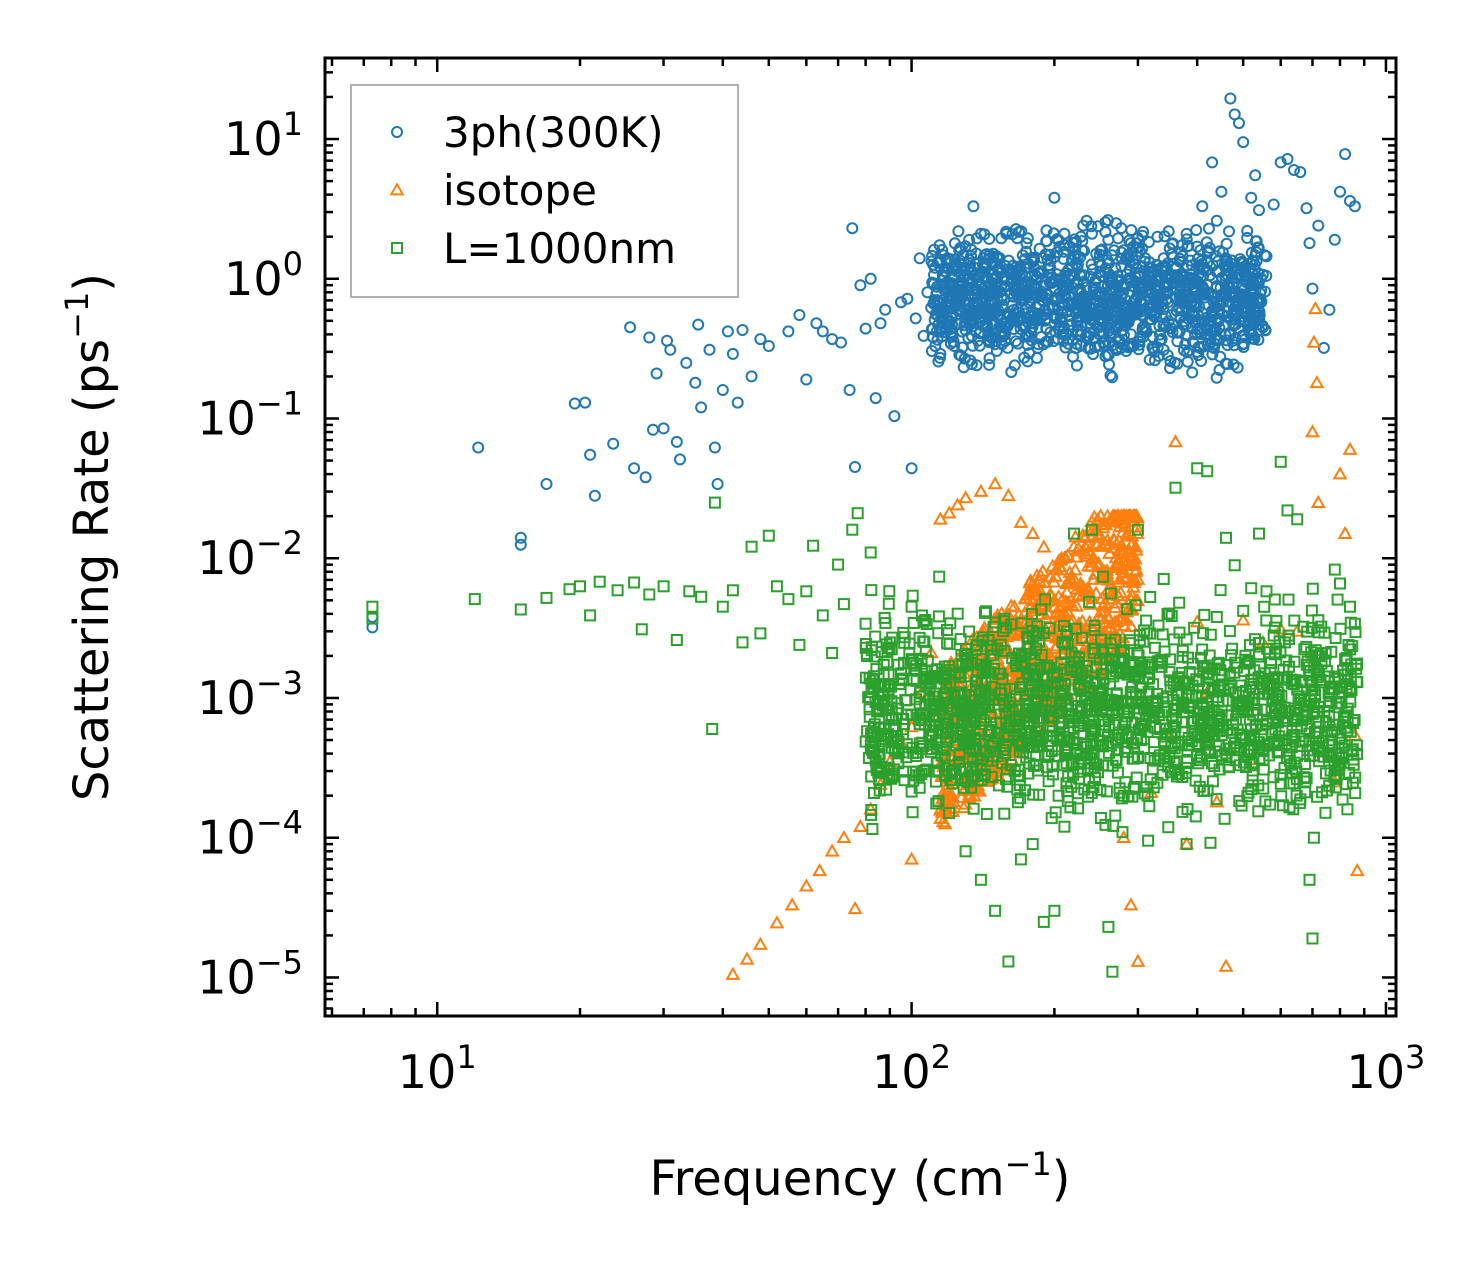 The width and height of the screenshot is (1479, 1265). What do you see at coordinates (1385, 1068) in the screenshot?
I see `x-tick-label: 103` at bounding box center [1385, 1068].